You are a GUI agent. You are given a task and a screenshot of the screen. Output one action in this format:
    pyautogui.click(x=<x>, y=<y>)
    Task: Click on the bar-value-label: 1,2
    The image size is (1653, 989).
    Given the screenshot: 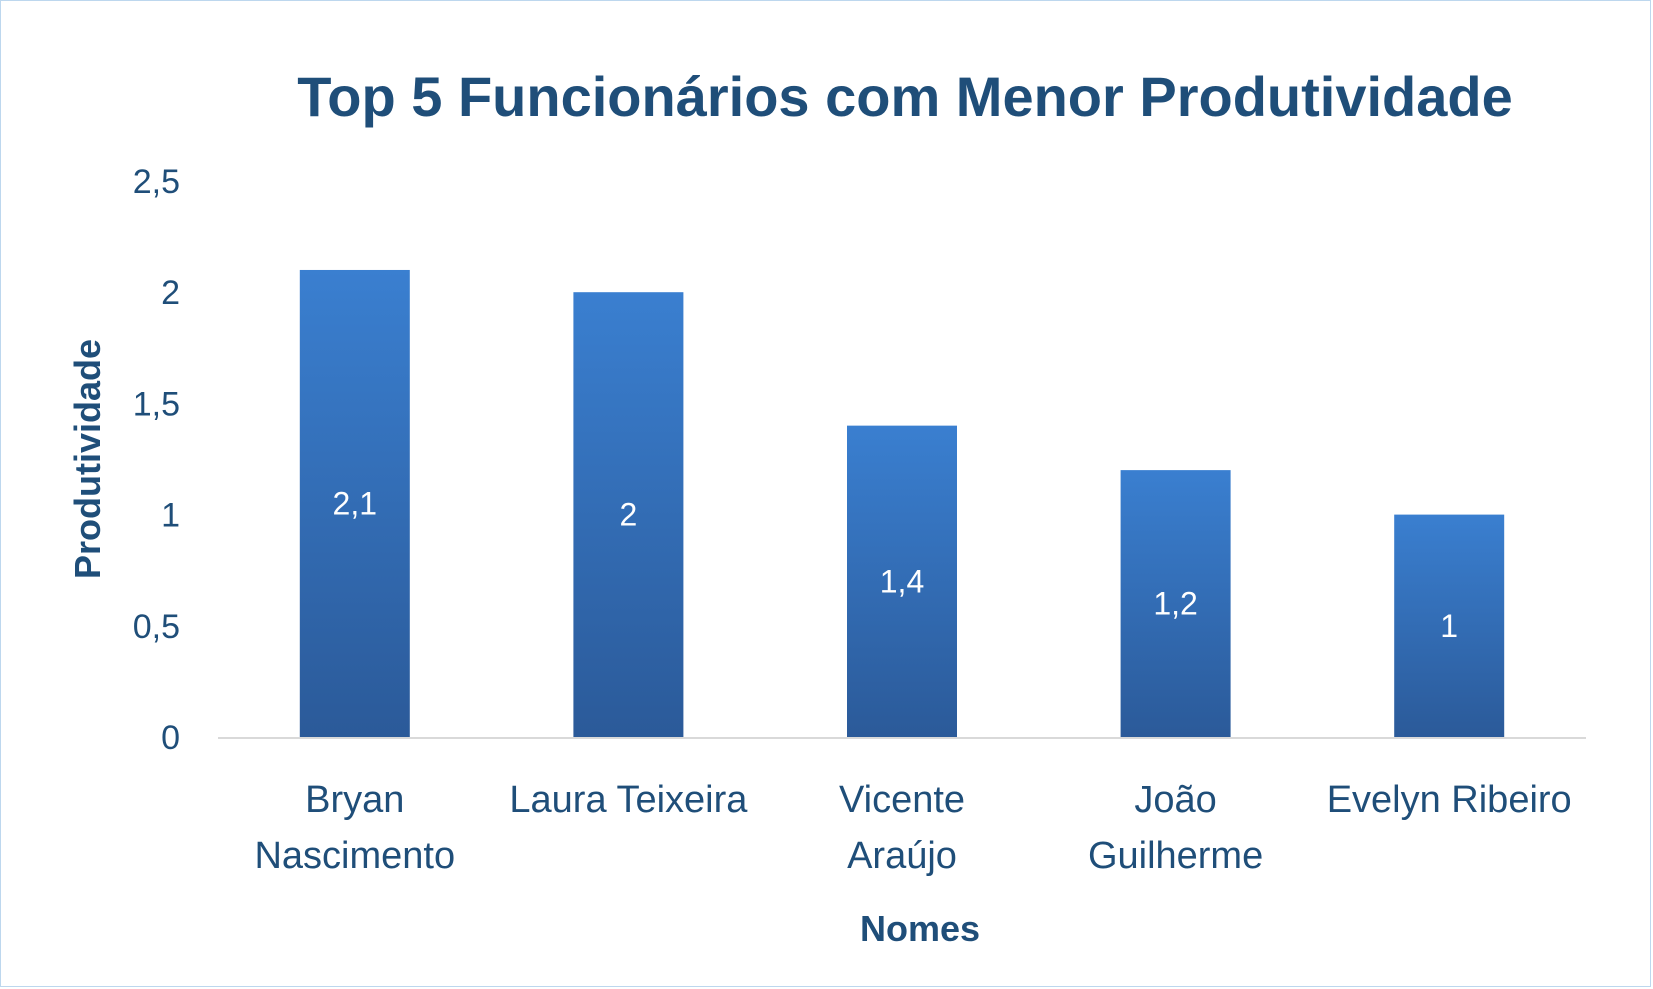 What is the action you would take?
    pyautogui.click(x=1175, y=604)
    